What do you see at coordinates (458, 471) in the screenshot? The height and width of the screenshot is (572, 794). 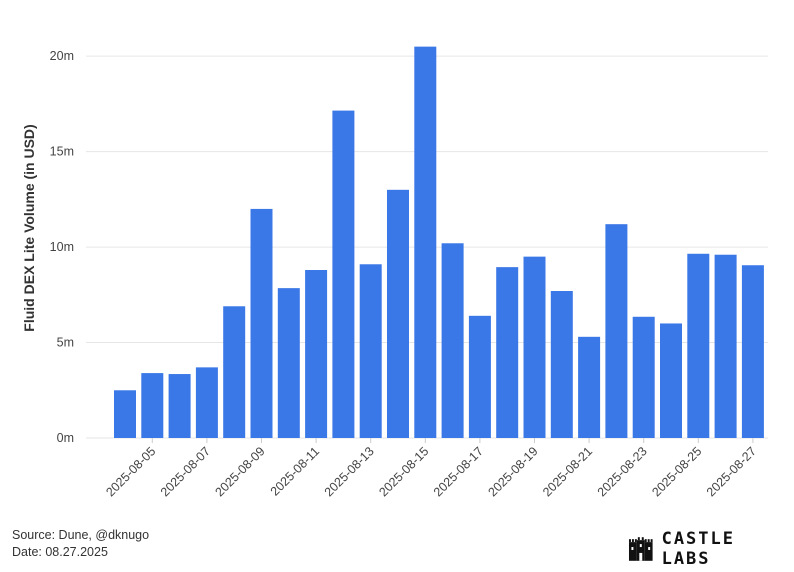 I see `x-tick-label: 2025-08-17` at bounding box center [458, 471].